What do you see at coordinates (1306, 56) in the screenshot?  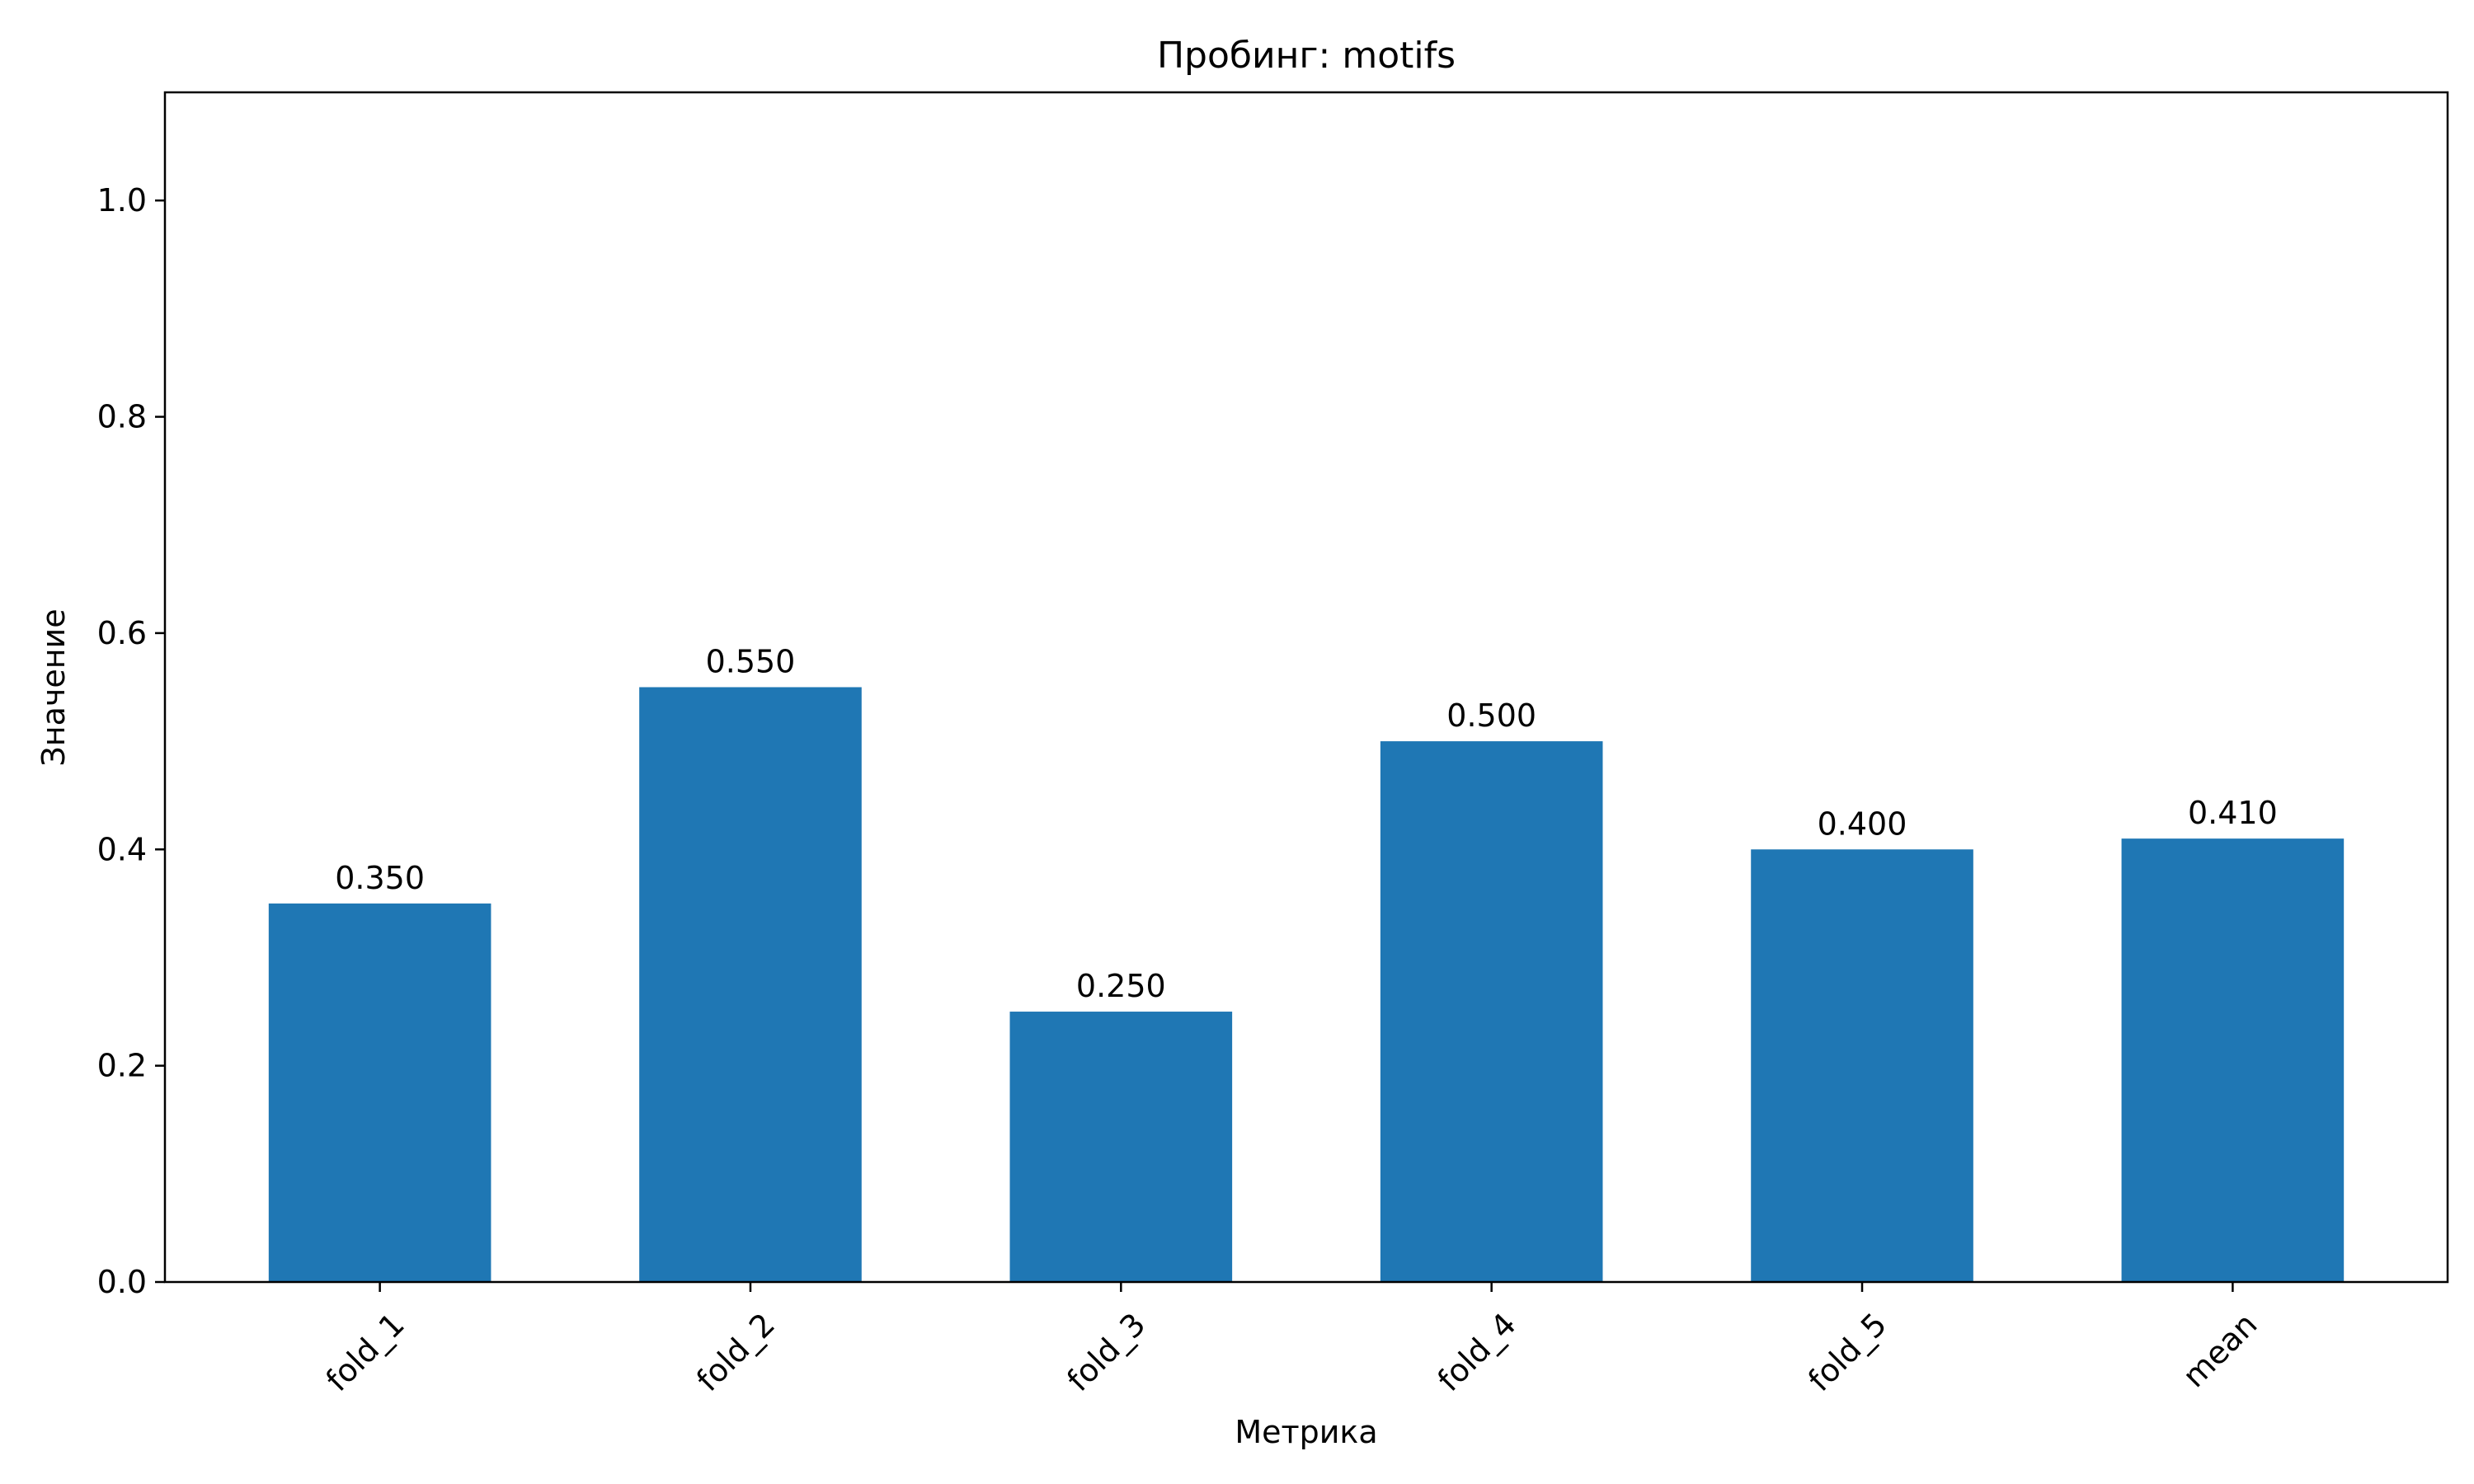 I see `chart-title: Пробинг: motifs` at bounding box center [1306, 56].